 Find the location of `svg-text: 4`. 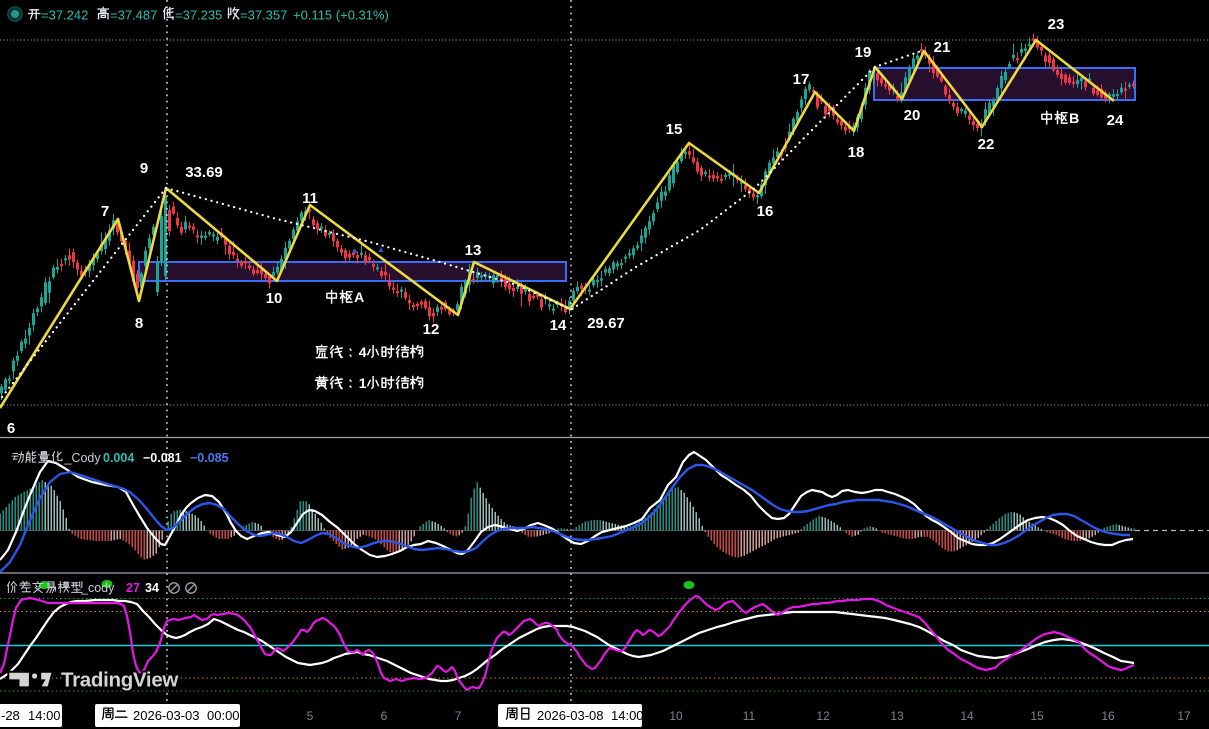

svg-text: 4 is located at coordinates (363, 352).